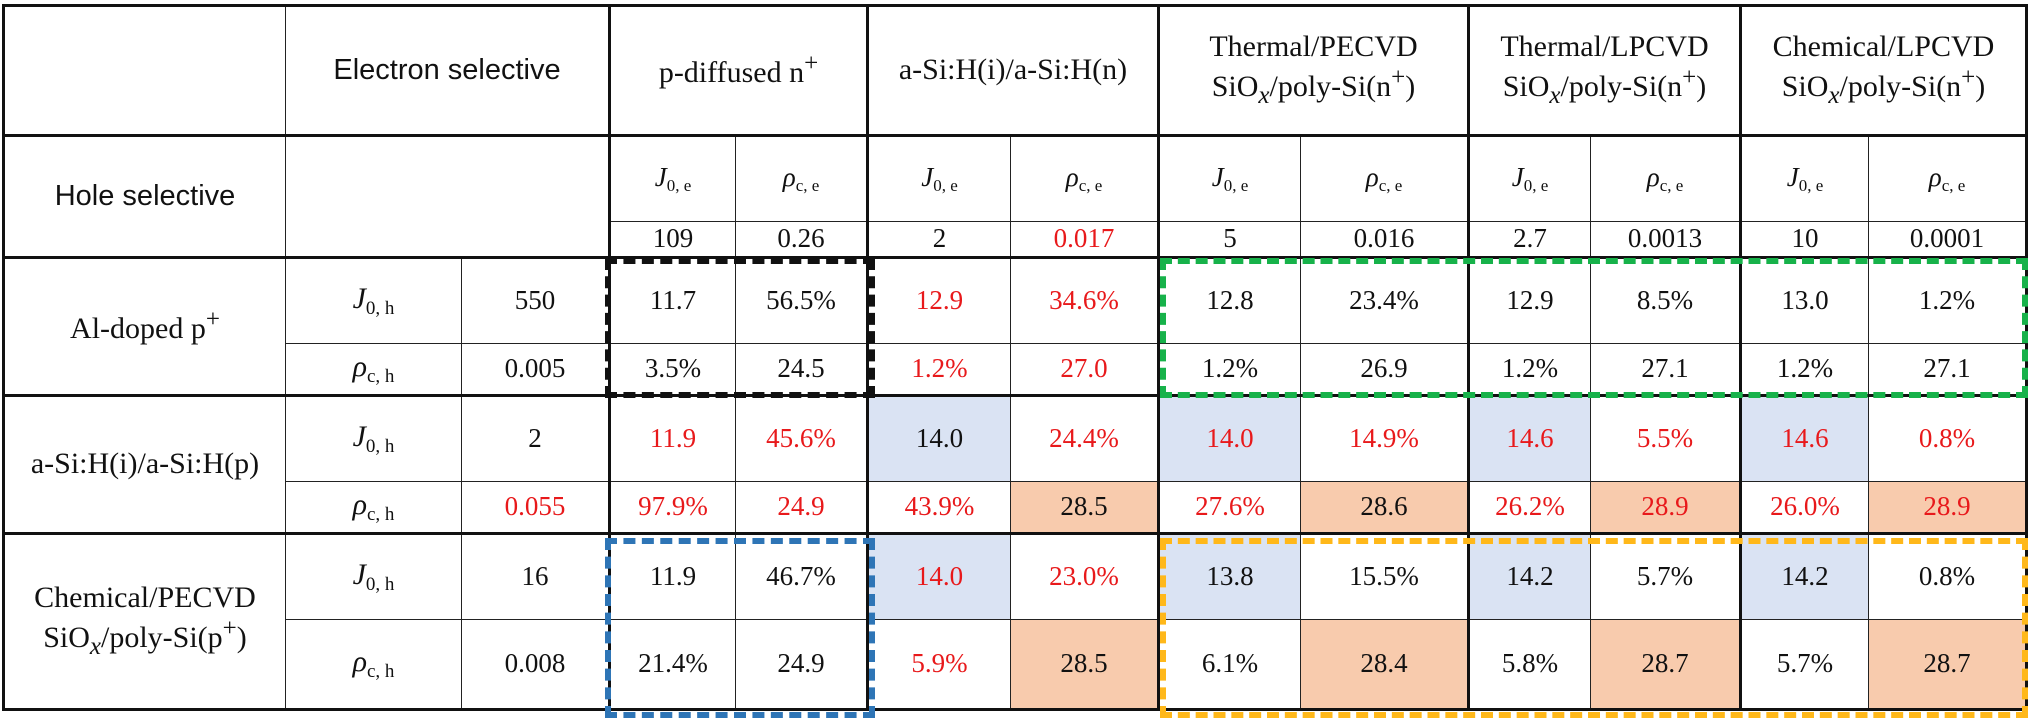  I want to click on corner-cell, so click(144, 70).